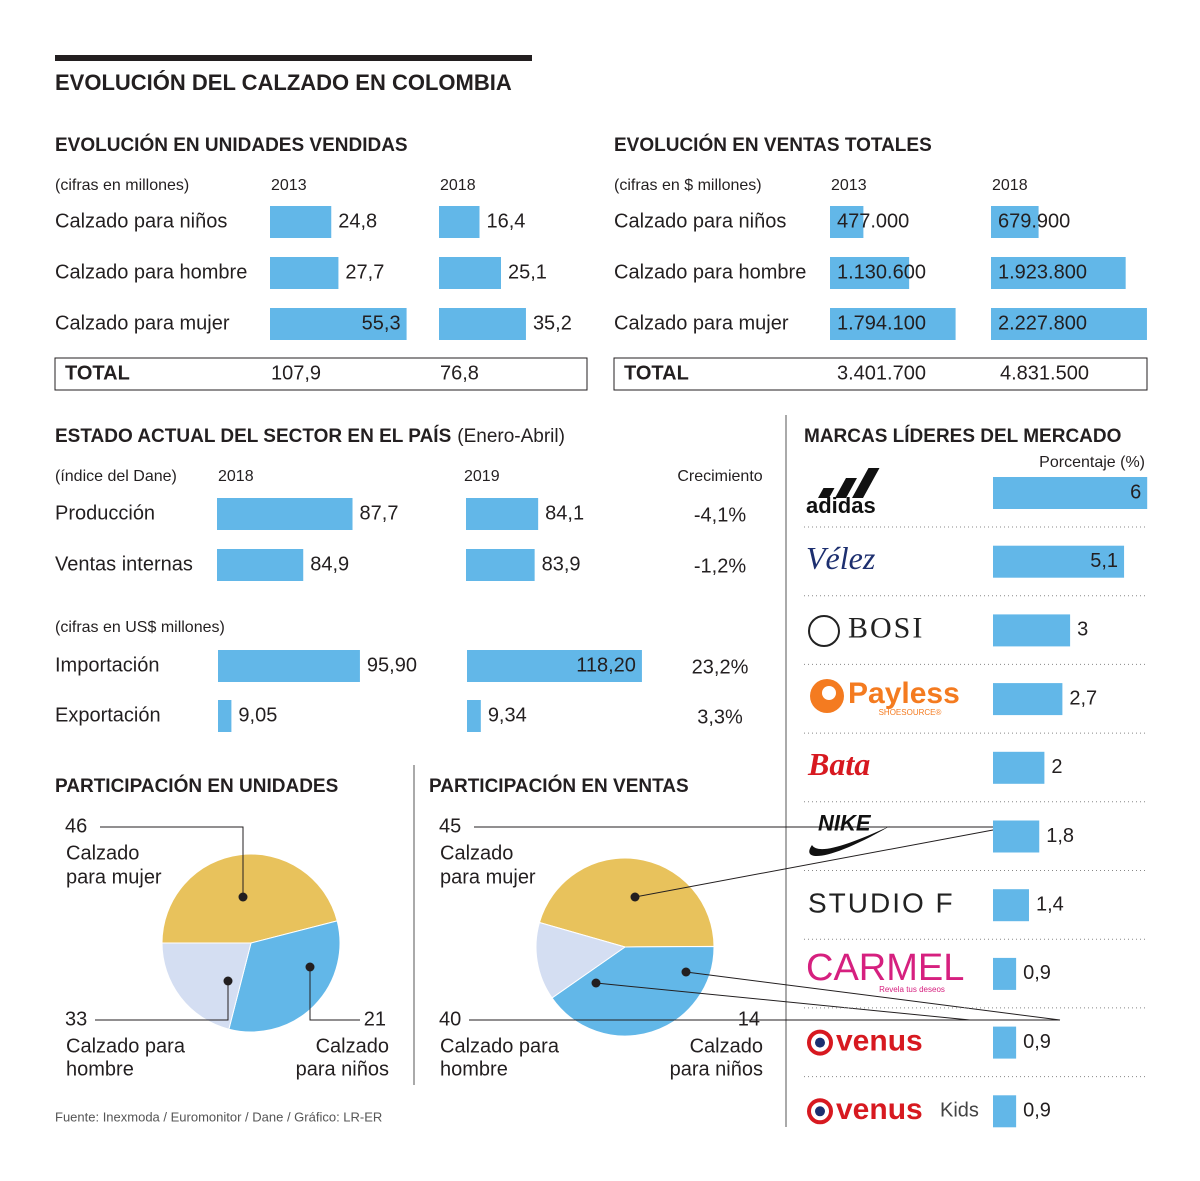  Describe the element at coordinates (296, 373) in the screenshot. I see `total-value: 107,9` at that location.